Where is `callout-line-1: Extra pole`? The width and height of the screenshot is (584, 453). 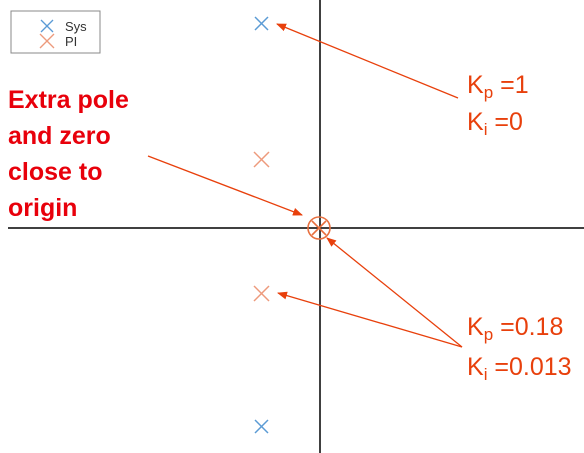
callout-line-1: Extra pole is located at coordinates (68, 100).